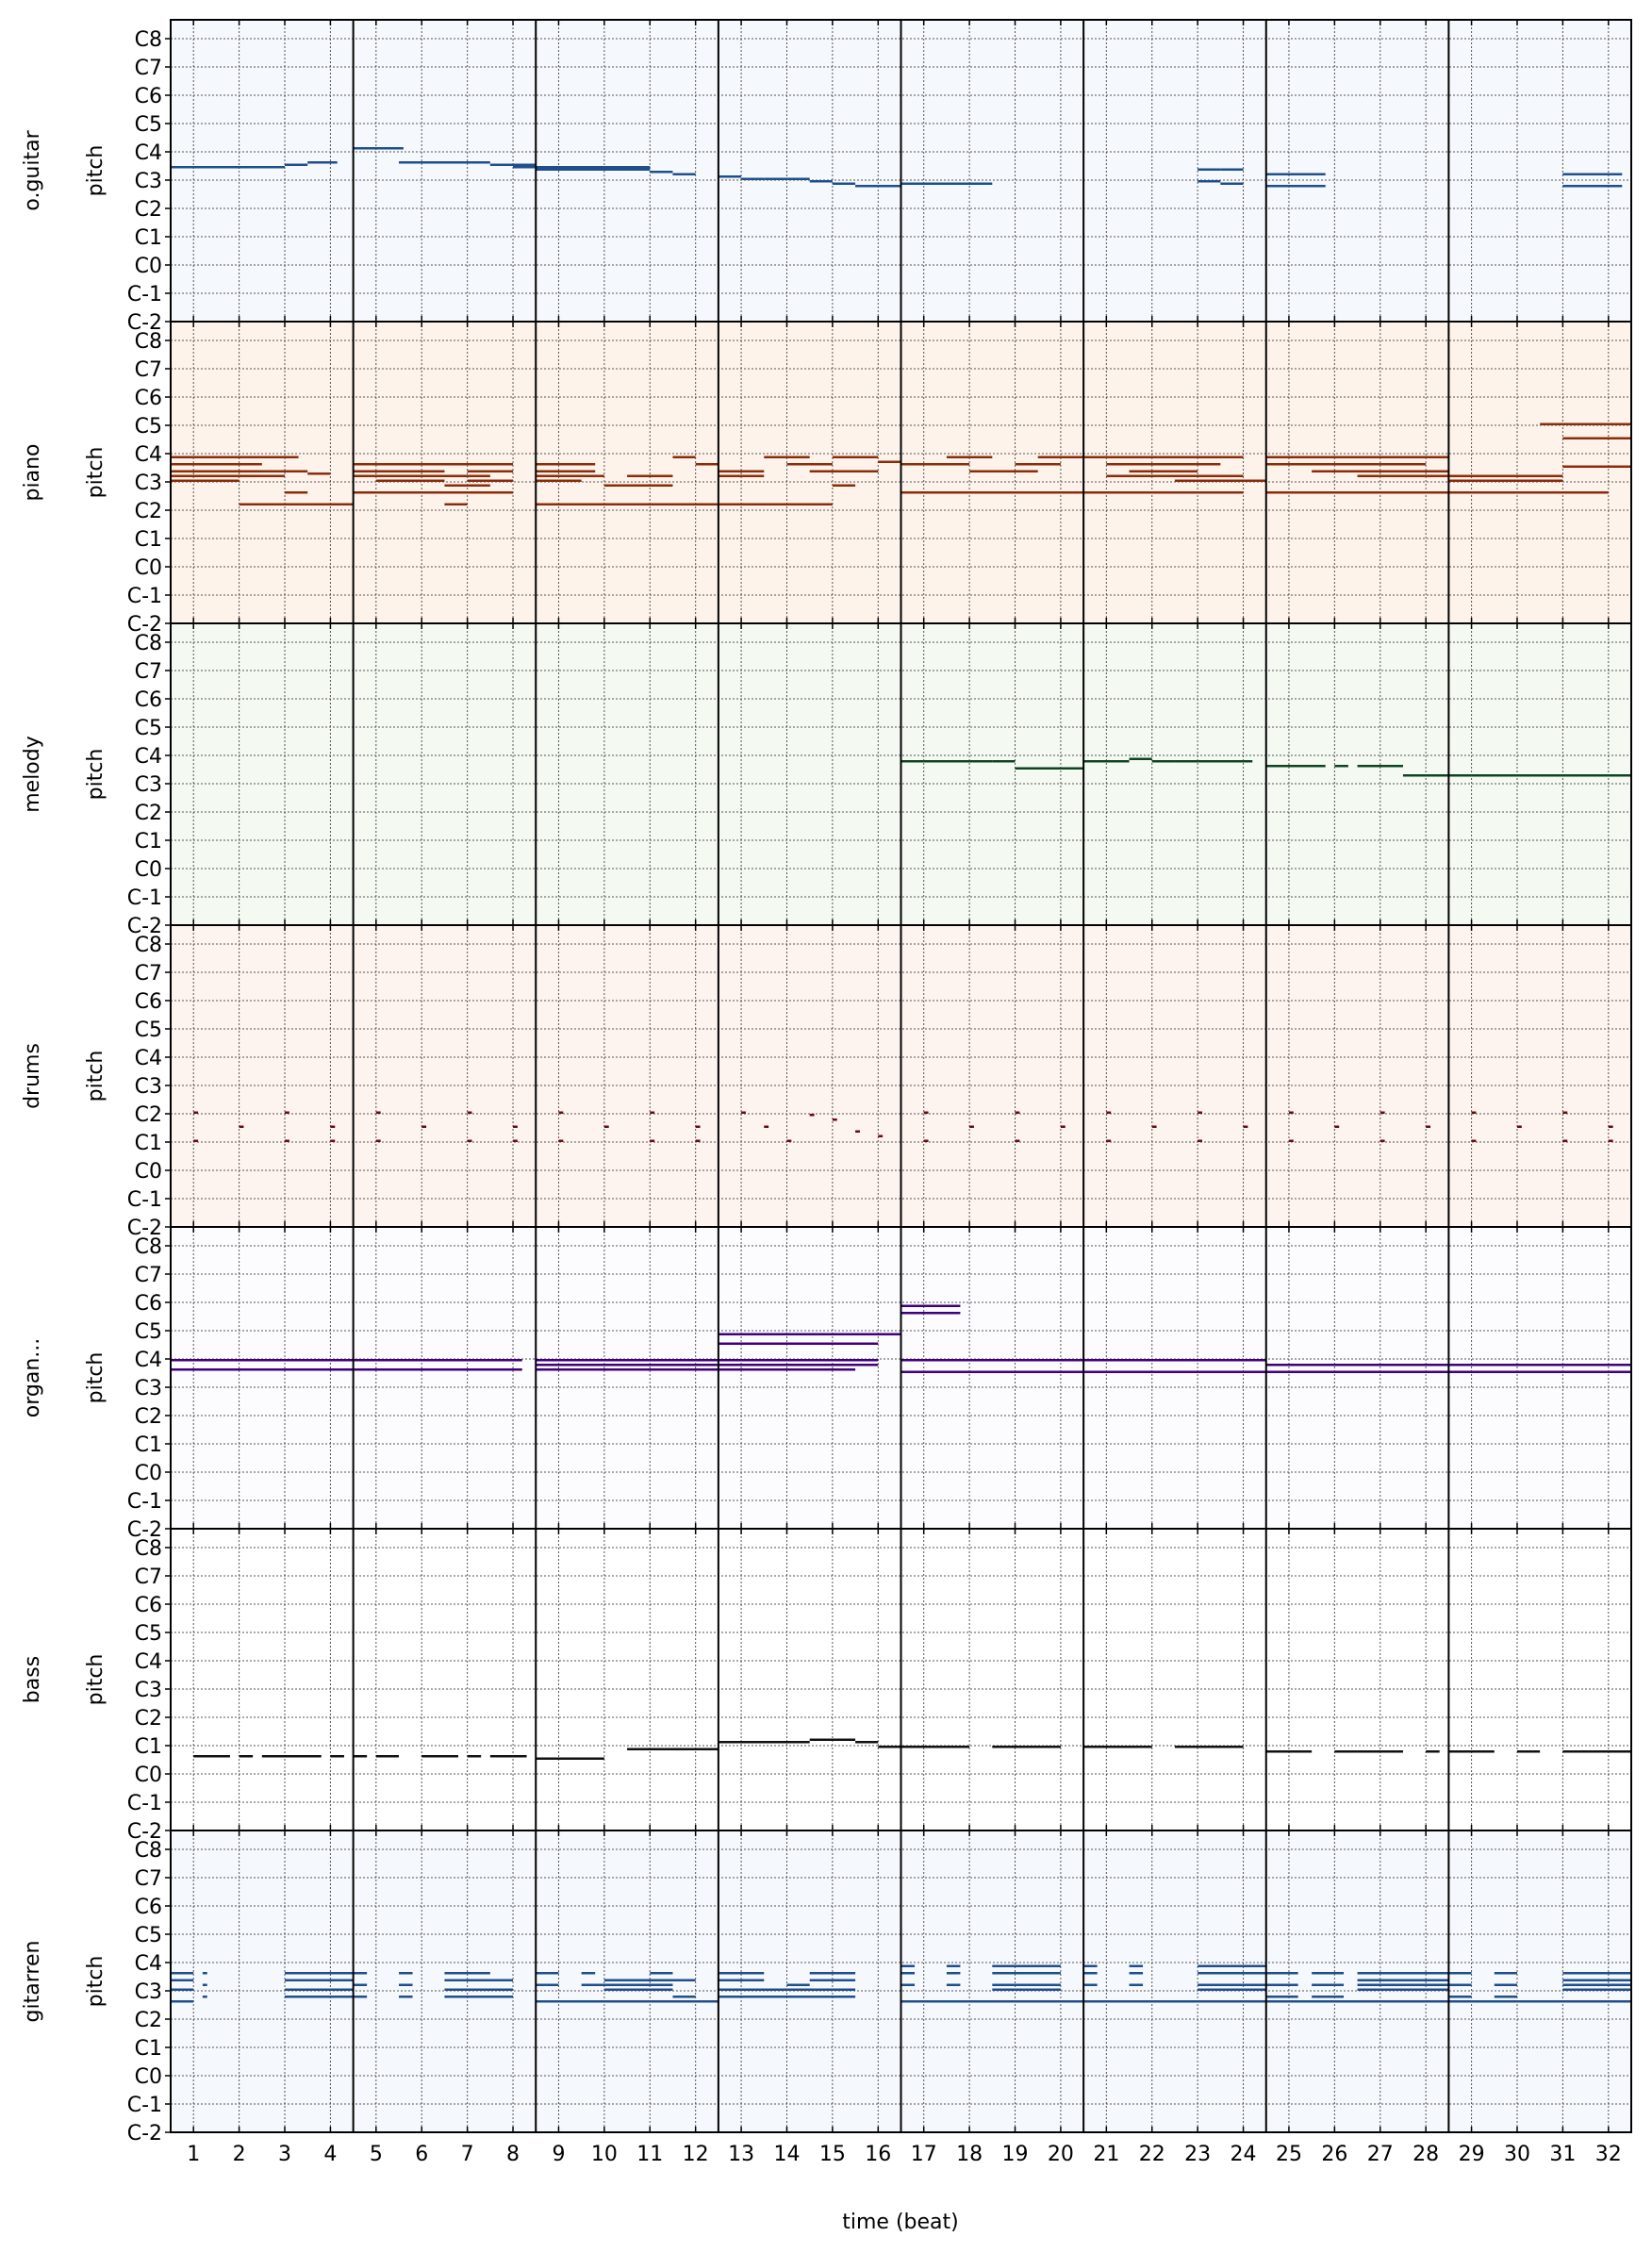 This screenshot has height=2253, width=1652. What do you see at coordinates (1380, 2154) in the screenshot?
I see `x-tick-label: 27` at bounding box center [1380, 2154].